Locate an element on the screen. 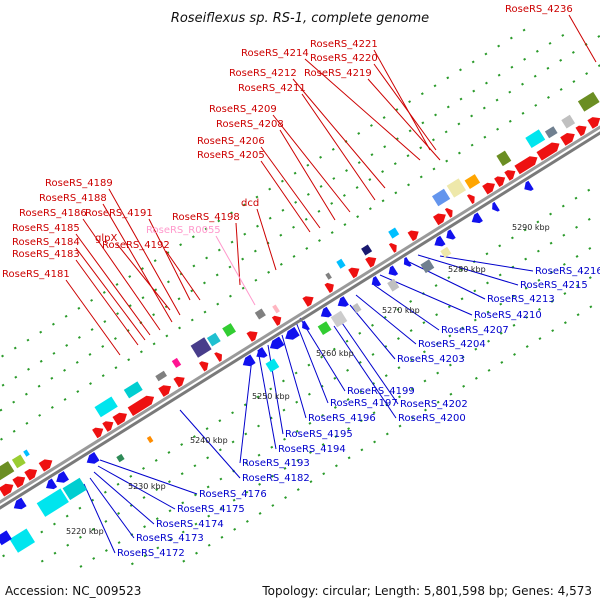 Image resolution: width=600 pixels, height=600 pixels. bottom-label-rosers-4200: RoseRS_4200 is located at coordinates (432, 418).